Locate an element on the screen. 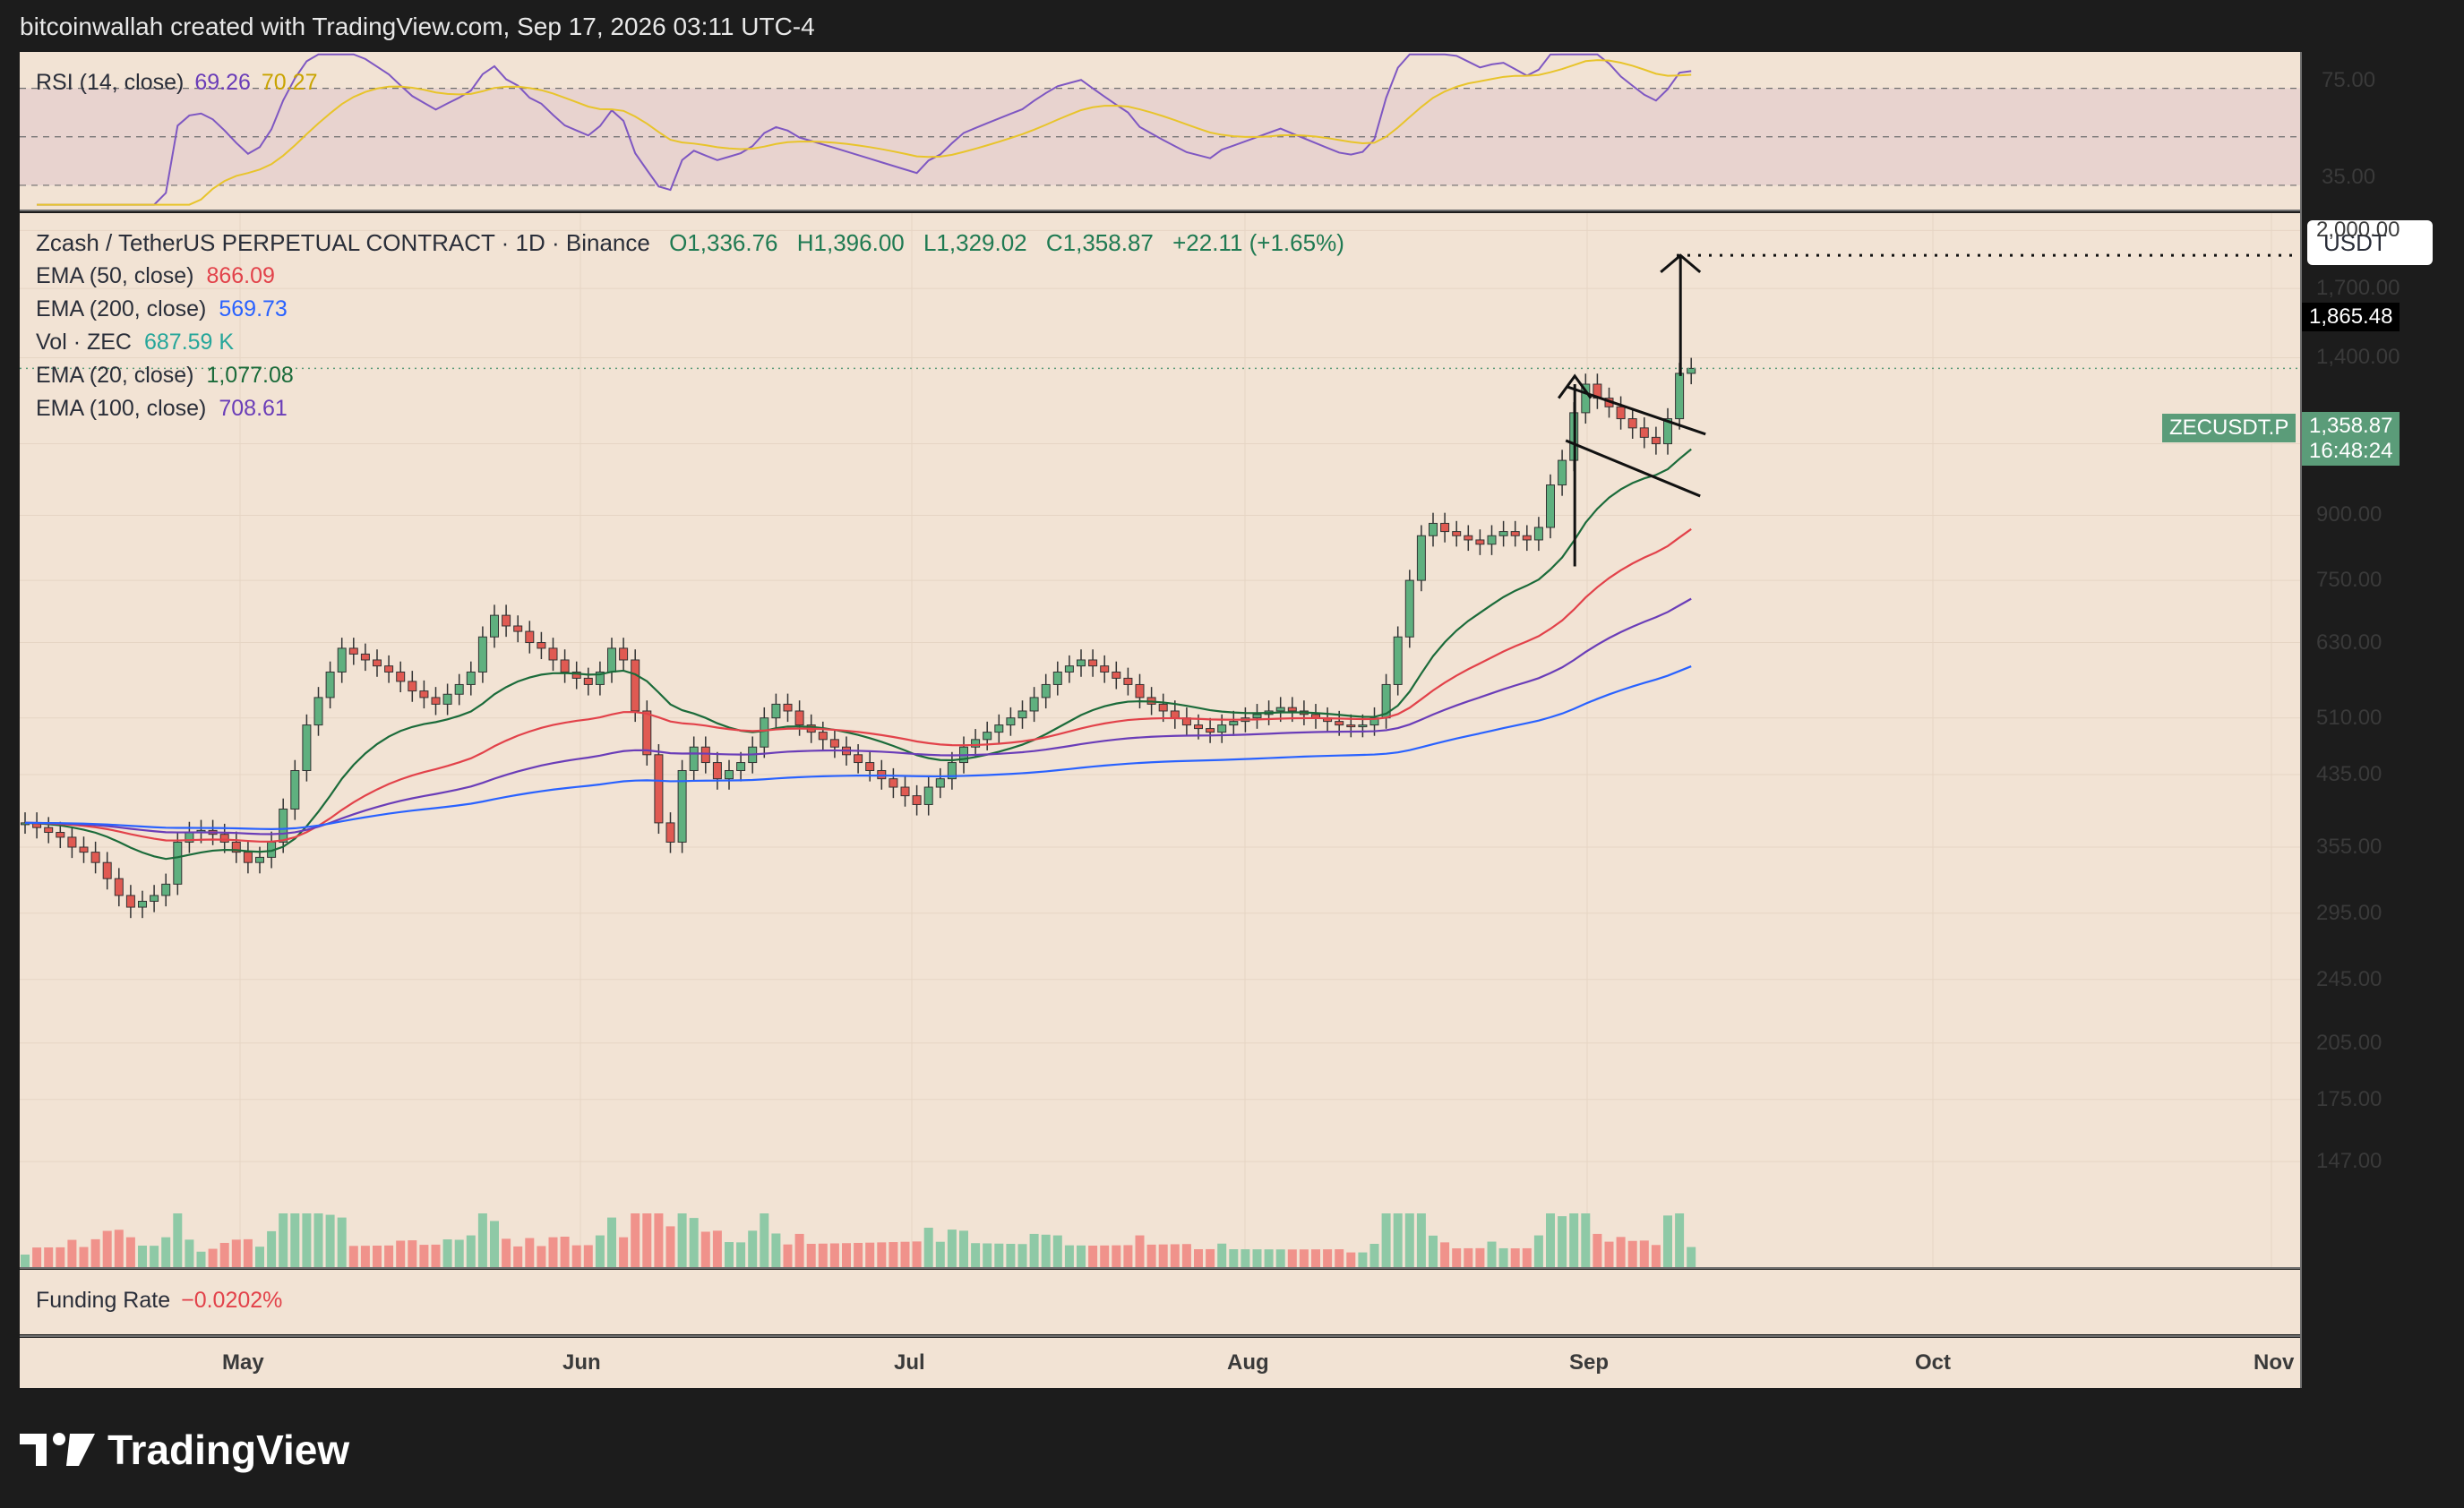  legend-ema20: EMA (20, close) 1,077.08 is located at coordinates (165, 376).